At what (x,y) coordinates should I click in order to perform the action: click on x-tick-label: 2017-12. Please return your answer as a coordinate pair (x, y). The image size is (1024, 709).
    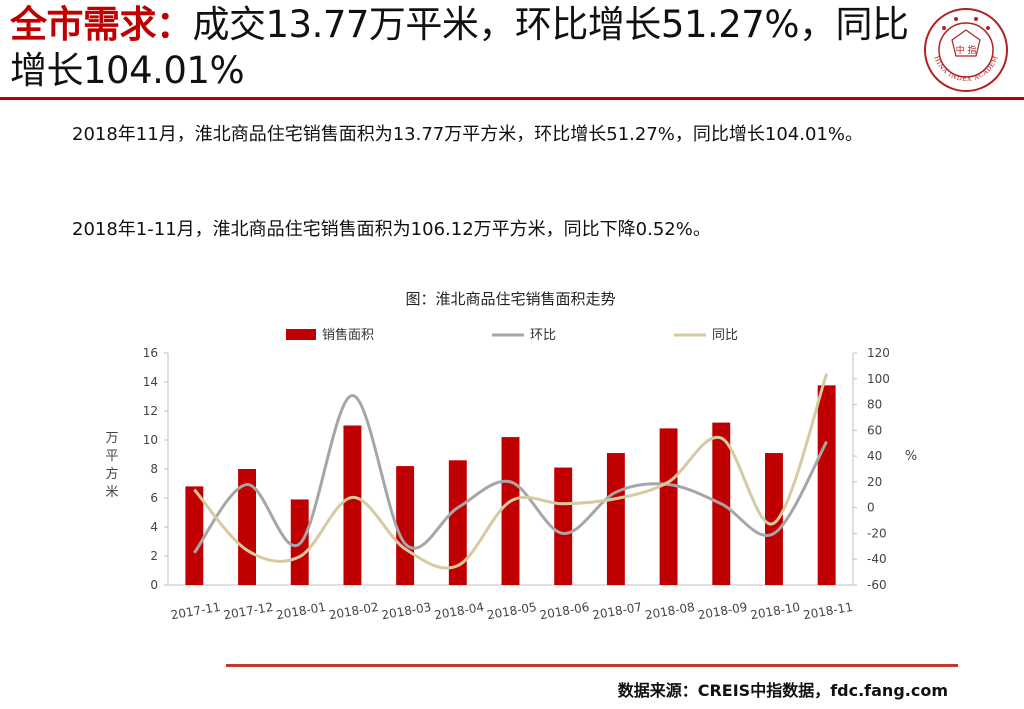
    Looking at the image, I should click on (248, 611).